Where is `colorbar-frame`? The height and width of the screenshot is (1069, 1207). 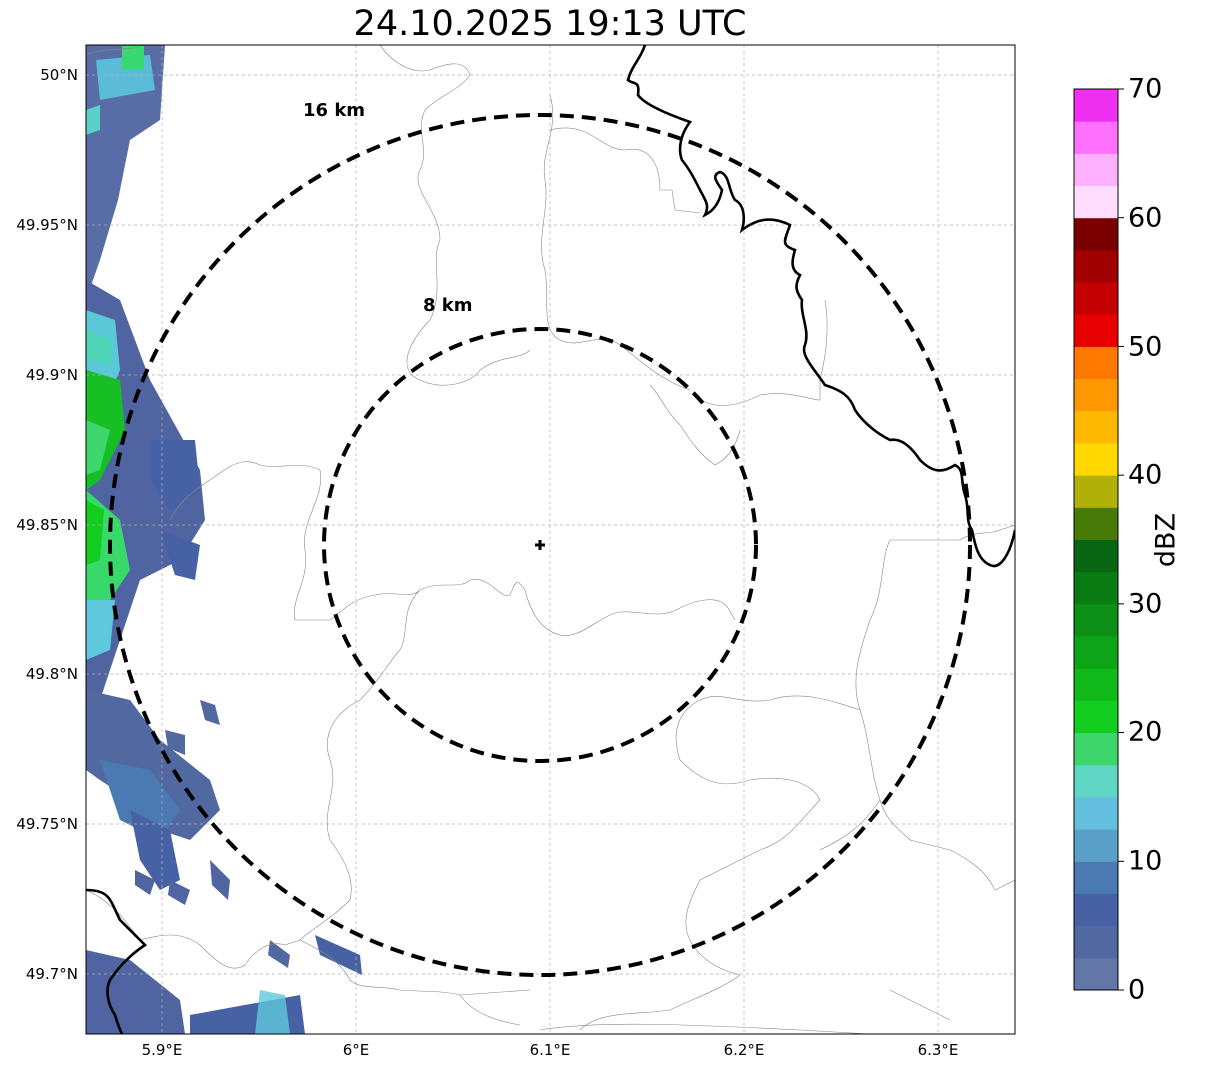
colorbar-frame is located at coordinates (1096, 539).